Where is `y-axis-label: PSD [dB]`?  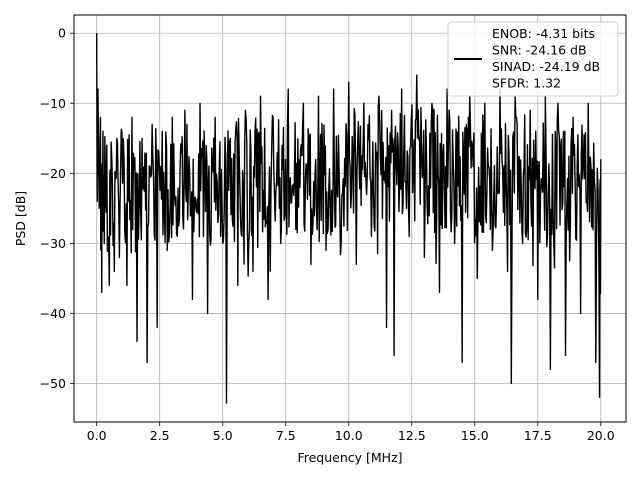
y-axis-label: PSD [dB] is located at coordinates (20, 218).